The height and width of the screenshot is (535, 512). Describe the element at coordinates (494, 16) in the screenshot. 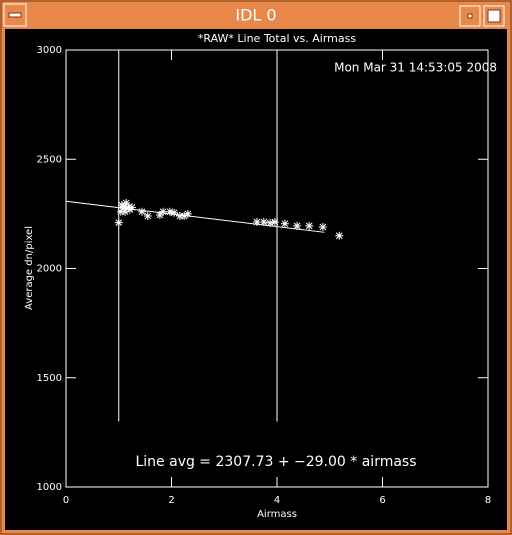

I see `maximize-icon` at that location.